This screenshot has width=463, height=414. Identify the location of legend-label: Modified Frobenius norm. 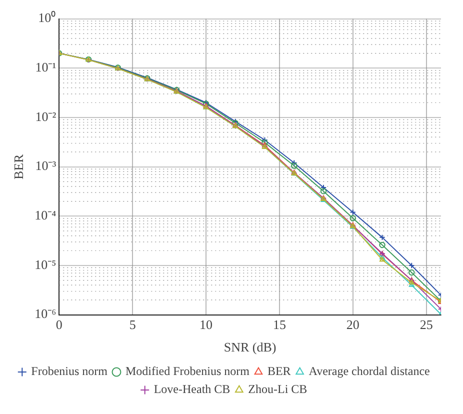
(187, 371).